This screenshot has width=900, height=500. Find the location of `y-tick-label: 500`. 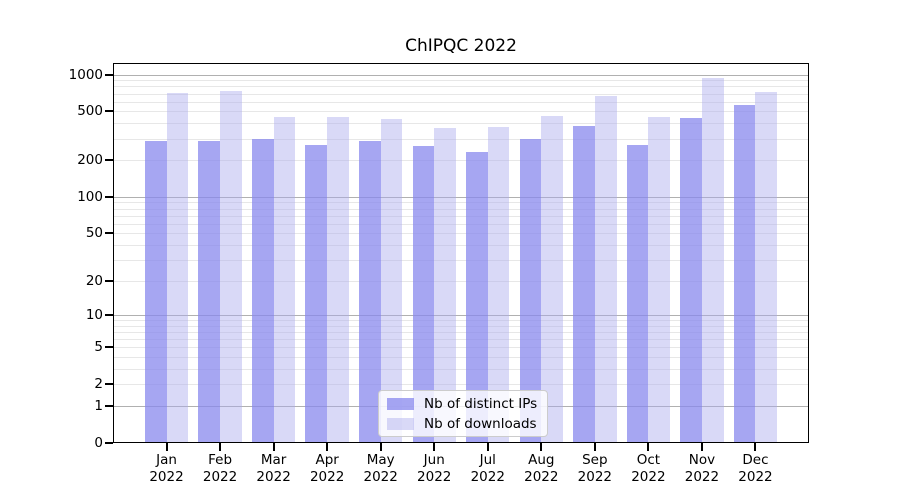

y-tick-label: 500 is located at coordinates (90, 111).